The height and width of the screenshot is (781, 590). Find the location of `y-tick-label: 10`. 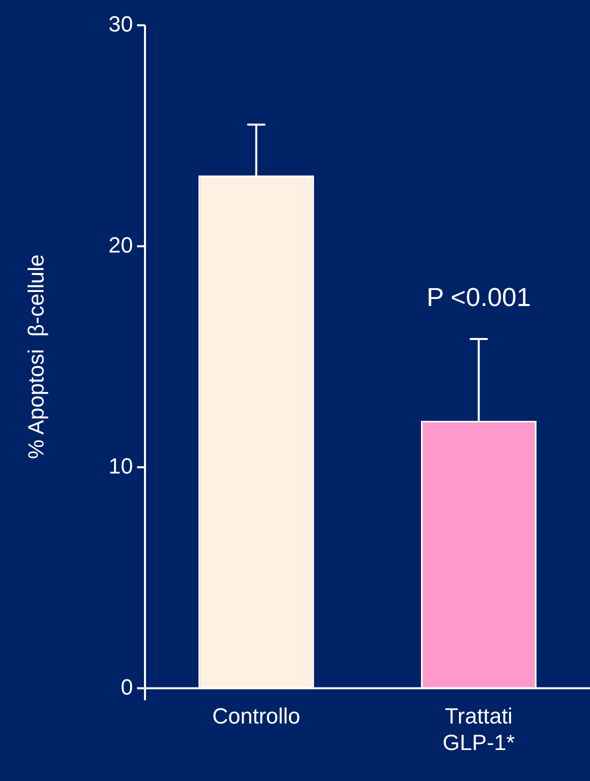

y-tick-label: 10 is located at coordinates (120, 465).